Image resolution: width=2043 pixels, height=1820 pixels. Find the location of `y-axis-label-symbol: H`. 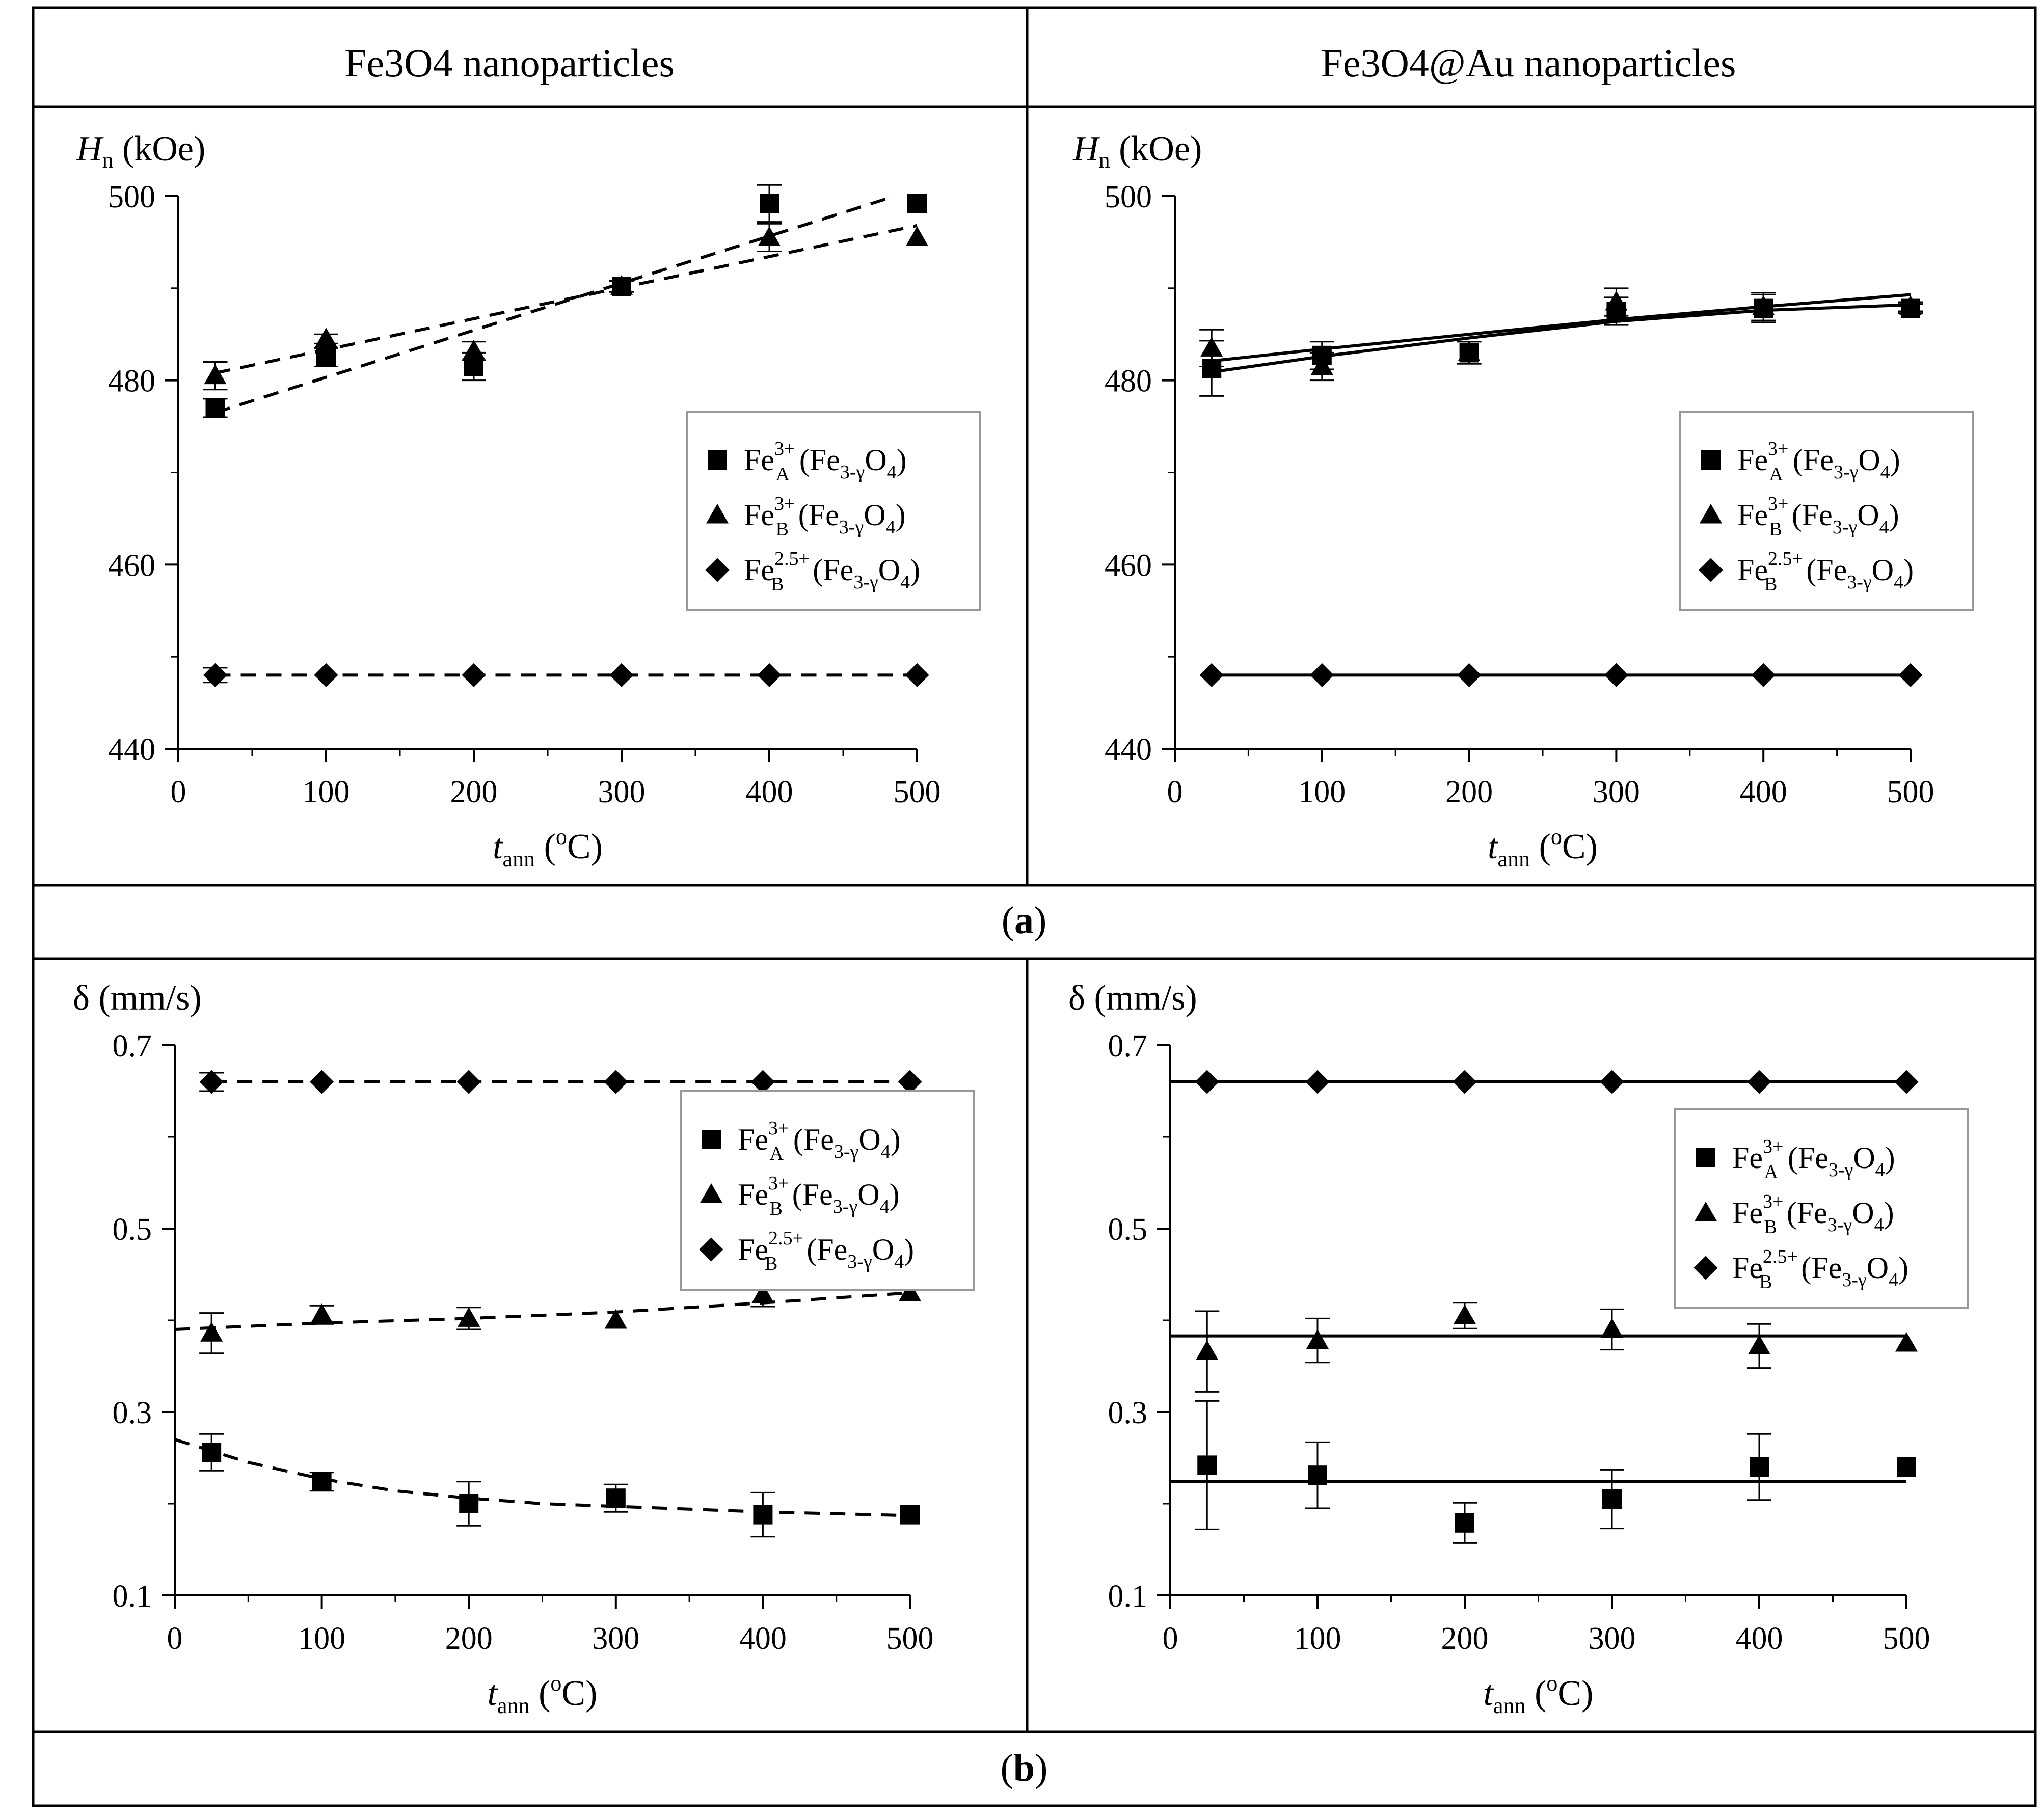

y-axis-label-symbol: H is located at coordinates (90, 149).